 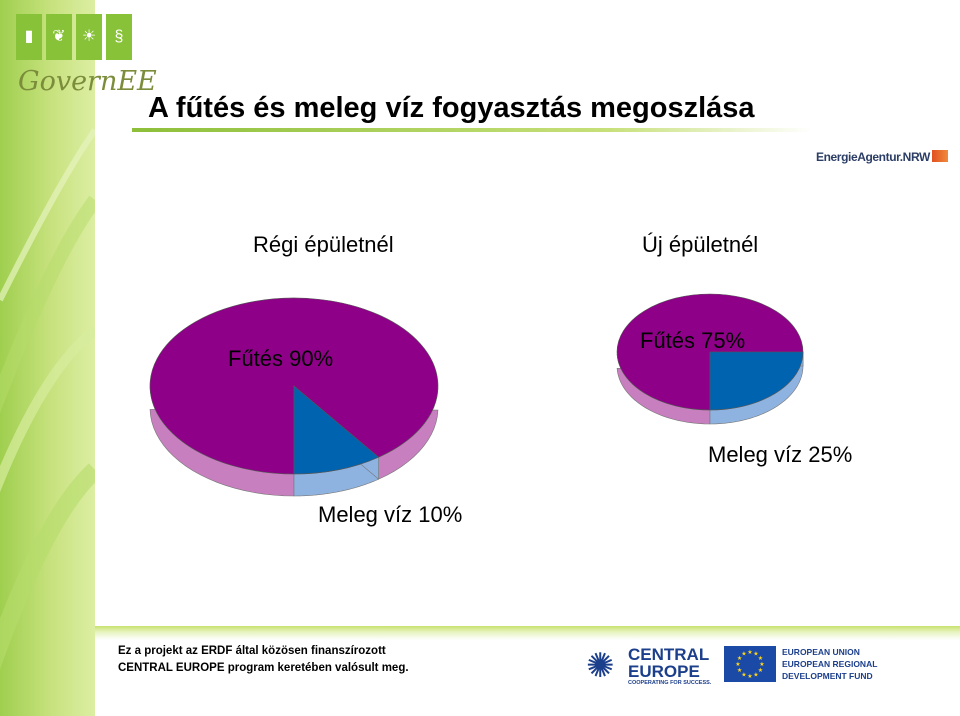 I want to click on energieagentur-wordmark: EnergieAgentur.NRW, so click(x=873, y=157).